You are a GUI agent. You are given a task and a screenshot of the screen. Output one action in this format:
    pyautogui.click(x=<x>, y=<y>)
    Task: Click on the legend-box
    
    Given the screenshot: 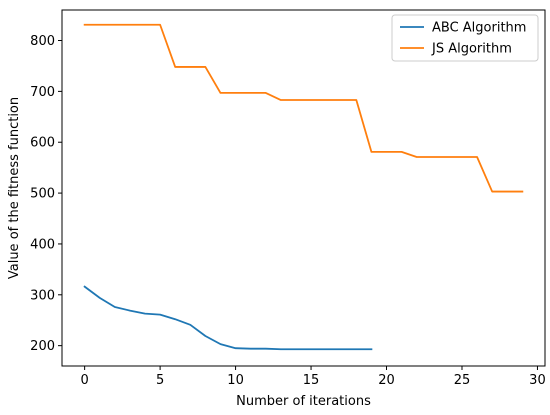 What is the action you would take?
    pyautogui.click(x=465, y=38)
    